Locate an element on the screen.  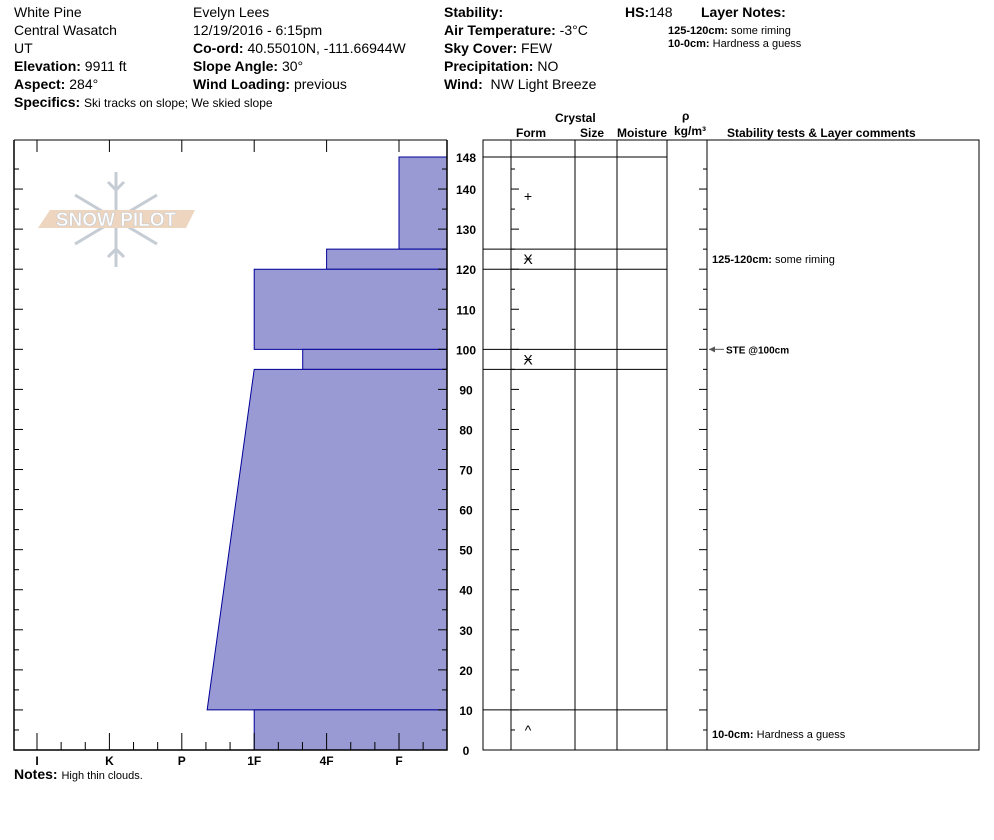
layer-note-range: 125-120cm: is located at coordinates (698, 31).